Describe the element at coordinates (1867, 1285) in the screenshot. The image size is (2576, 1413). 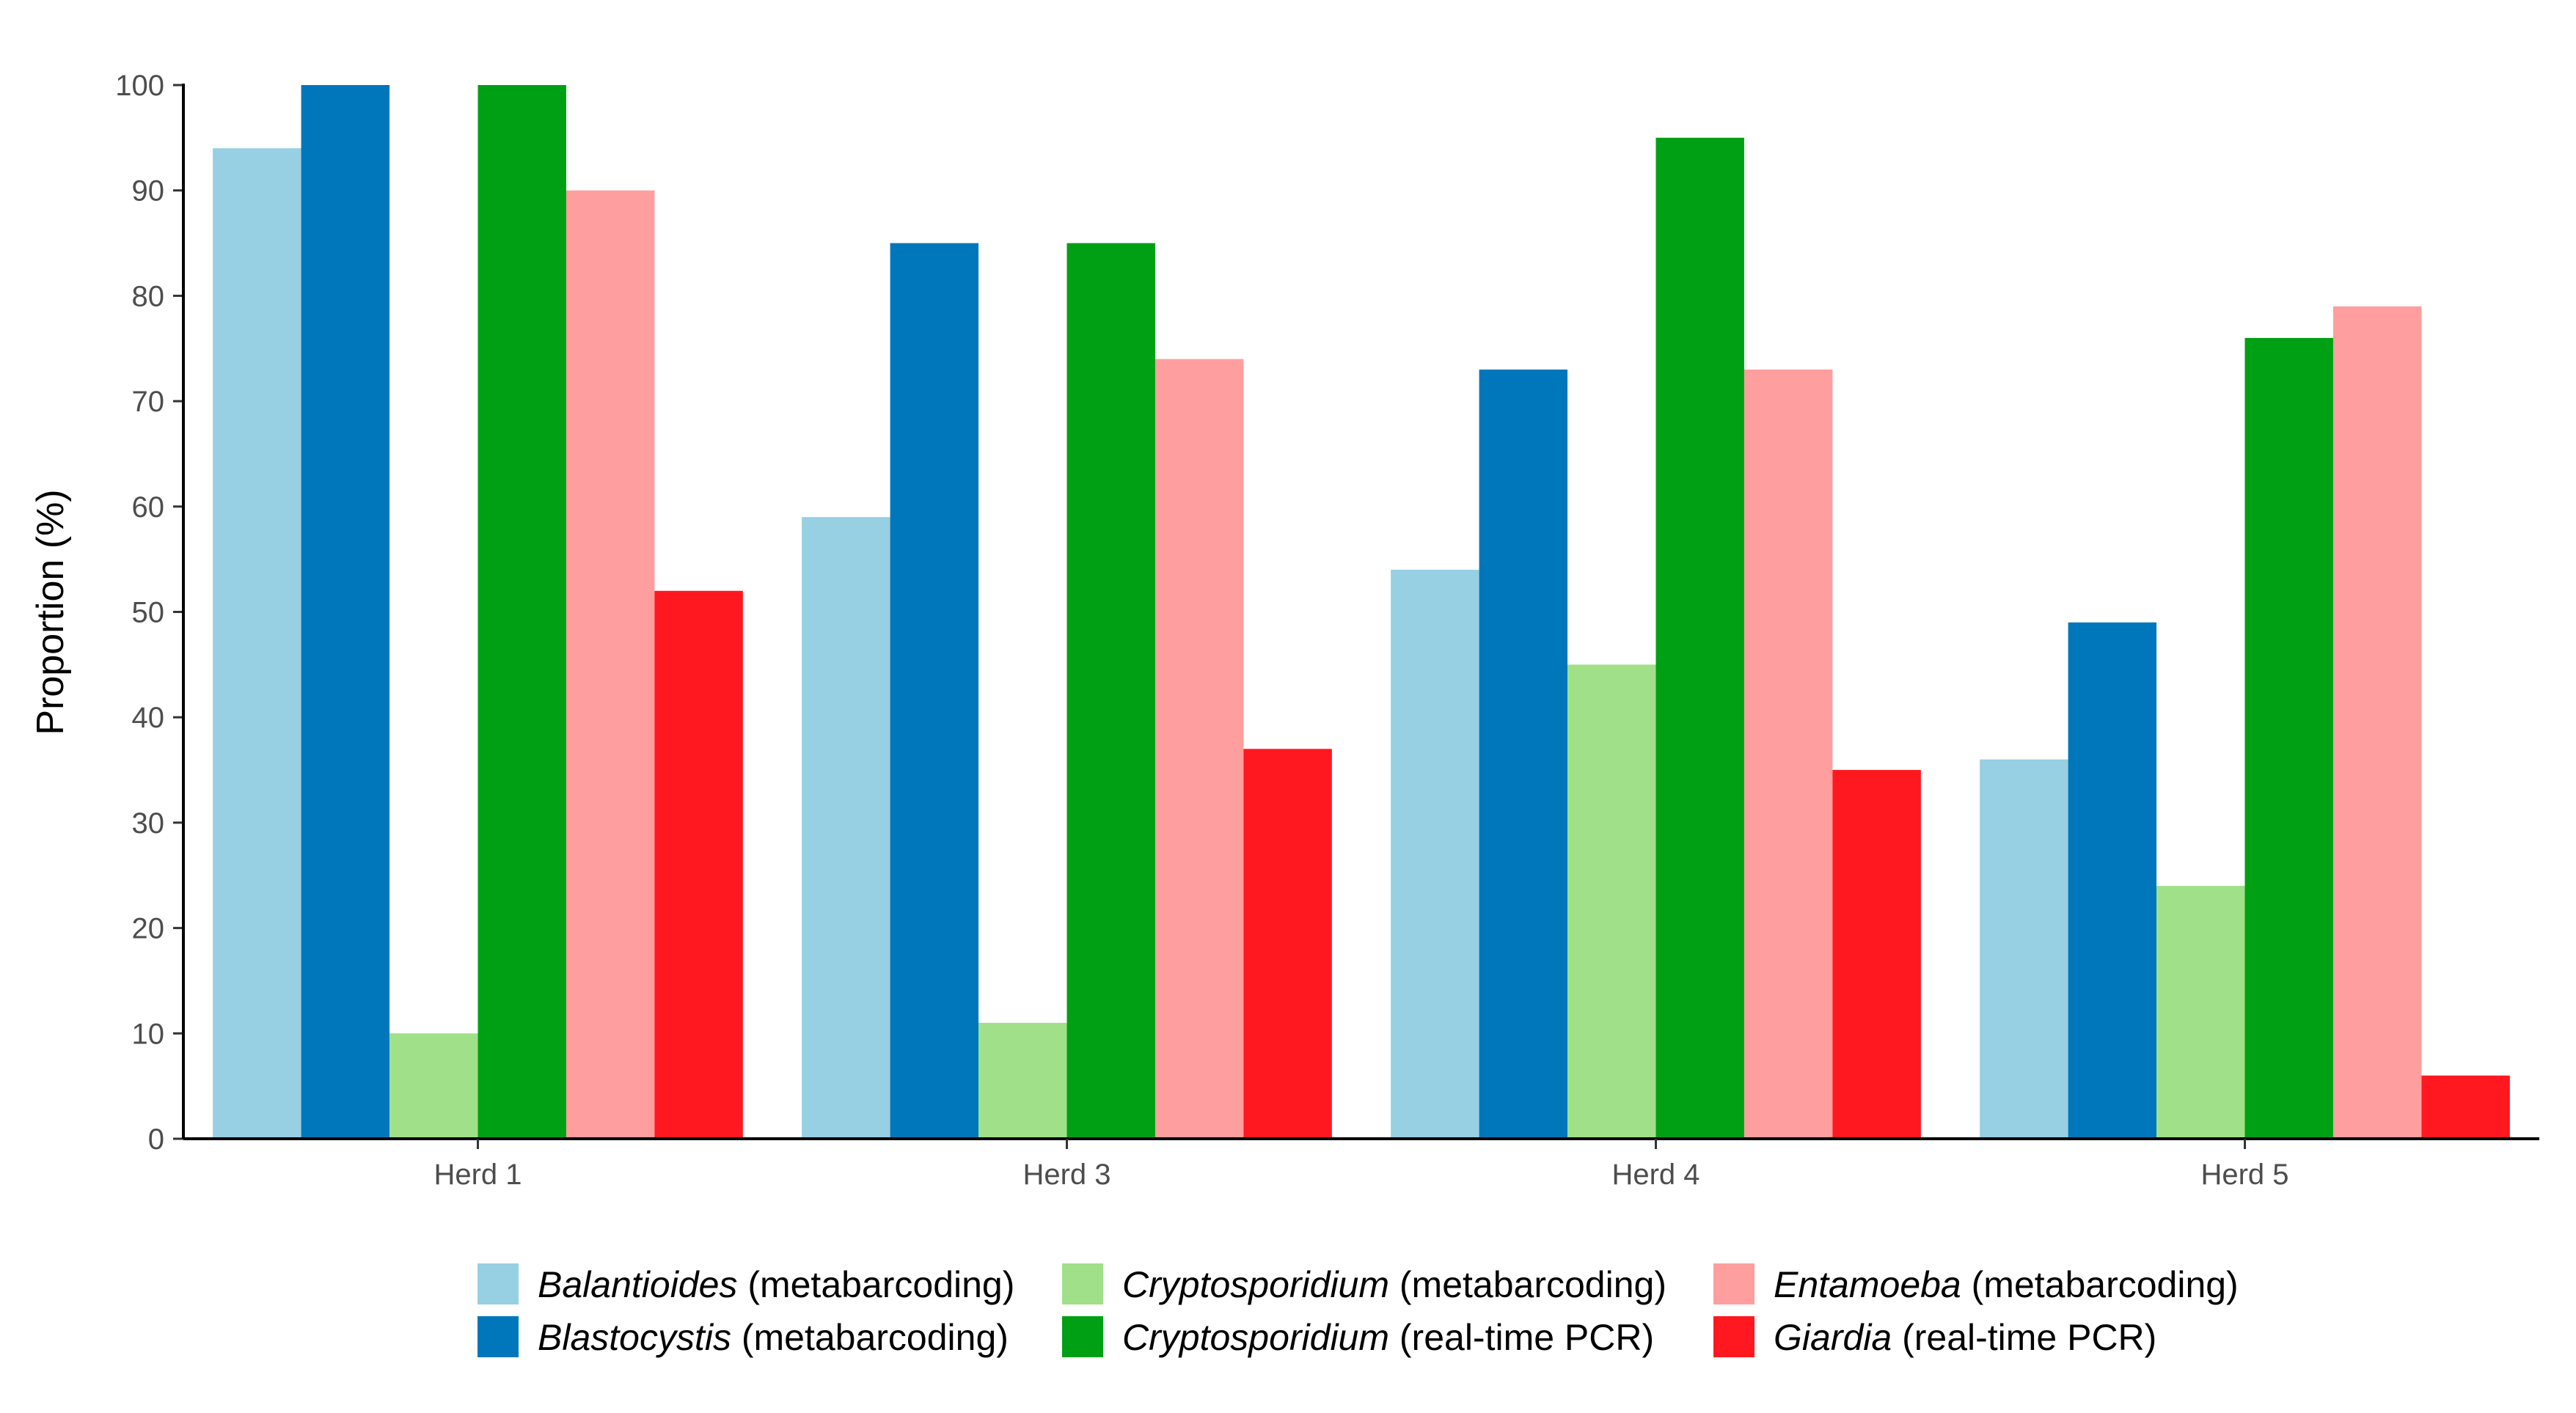
I see `legend-taxon: Entamoeba` at that location.